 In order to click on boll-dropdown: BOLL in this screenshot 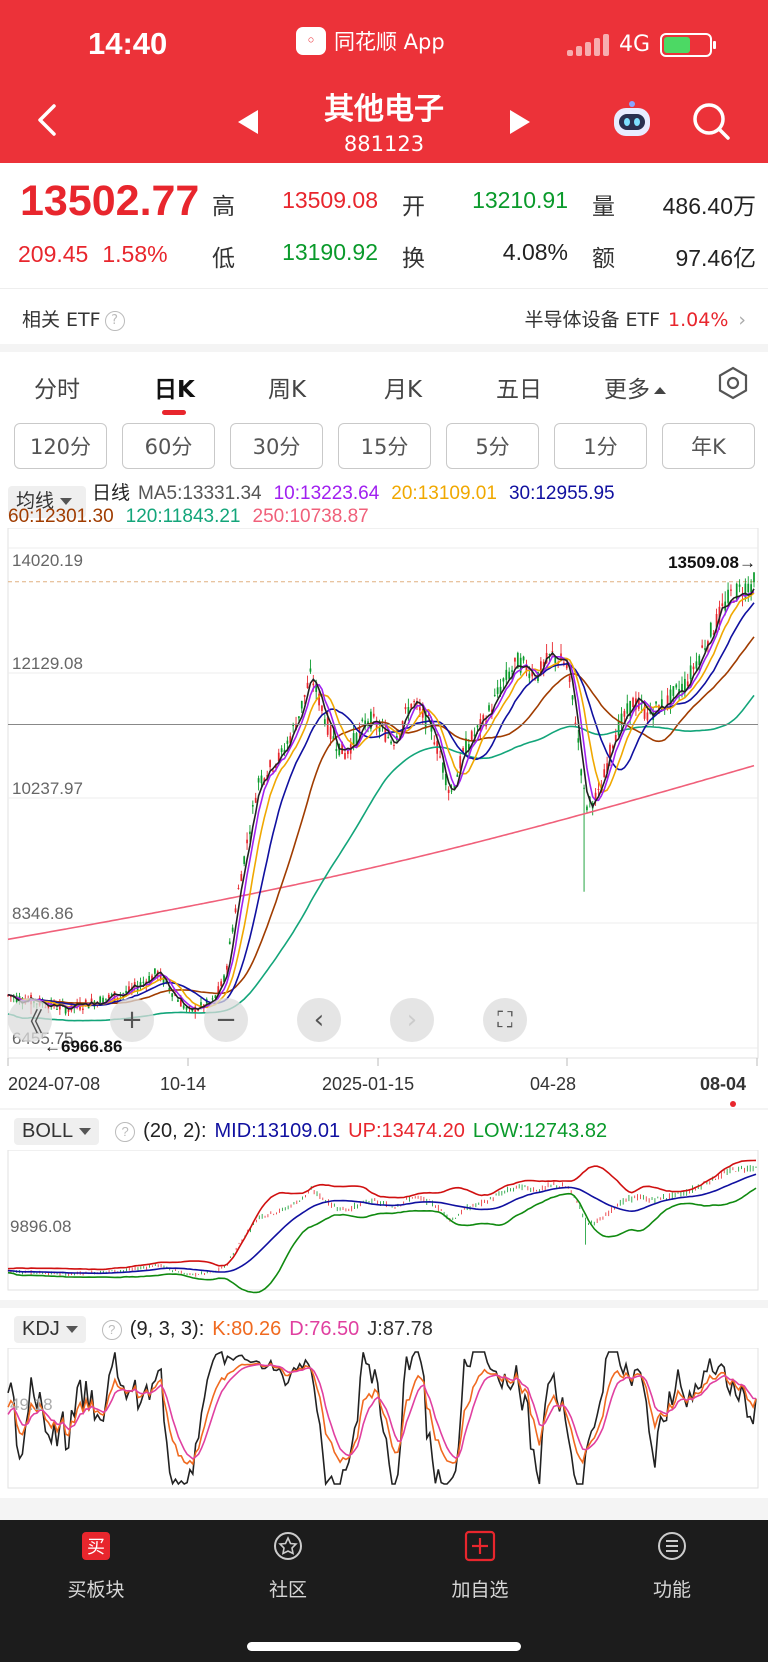, I will do `click(57, 1131)`.